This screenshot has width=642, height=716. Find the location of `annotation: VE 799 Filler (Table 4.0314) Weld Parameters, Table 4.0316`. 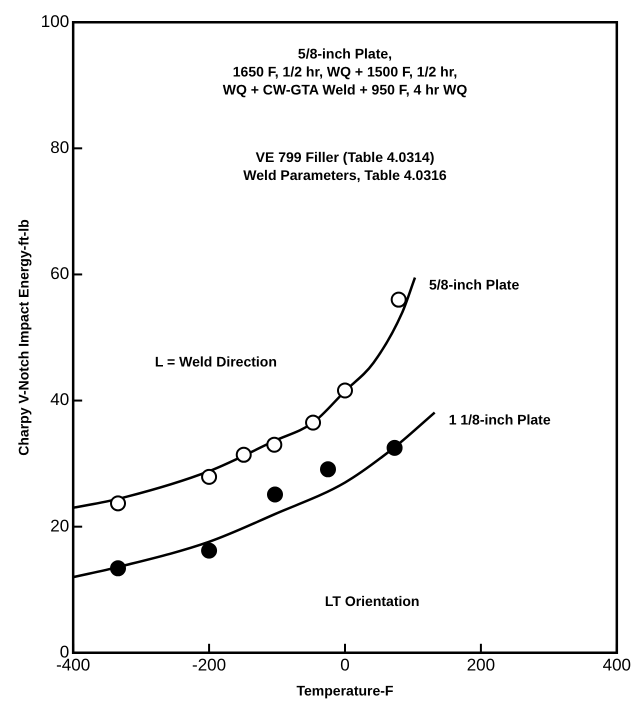

annotation: VE 799 Filler (Table 4.0314) Weld Parameters, Table 4.0316 is located at coordinates (345, 166).